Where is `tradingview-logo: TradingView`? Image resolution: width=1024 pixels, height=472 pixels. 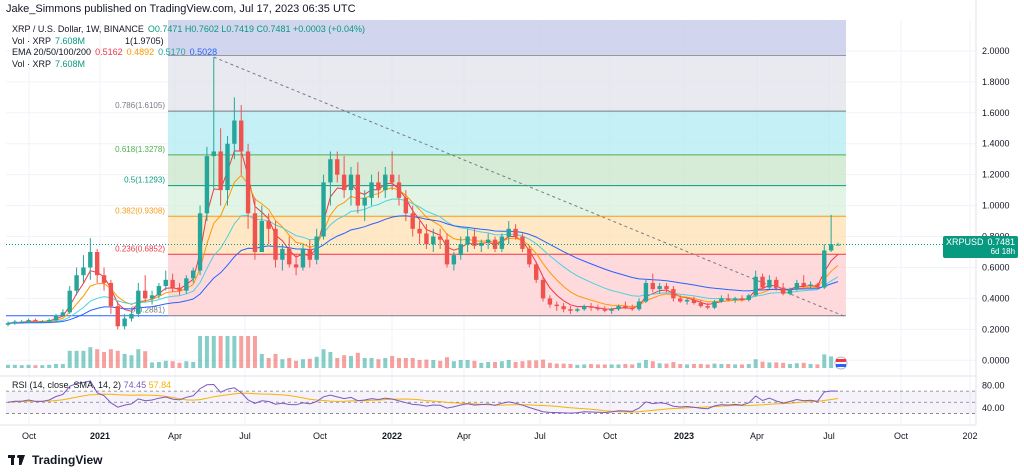 tradingview-logo: TradingView is located at coordinates (55, 460).